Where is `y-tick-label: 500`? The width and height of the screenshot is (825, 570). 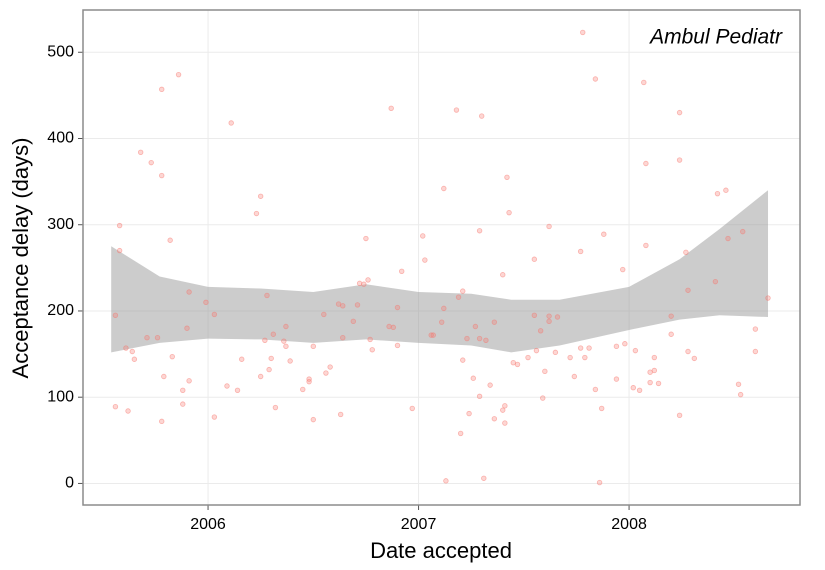
y-tick-label: 500 is located at coordinates (60, 51).